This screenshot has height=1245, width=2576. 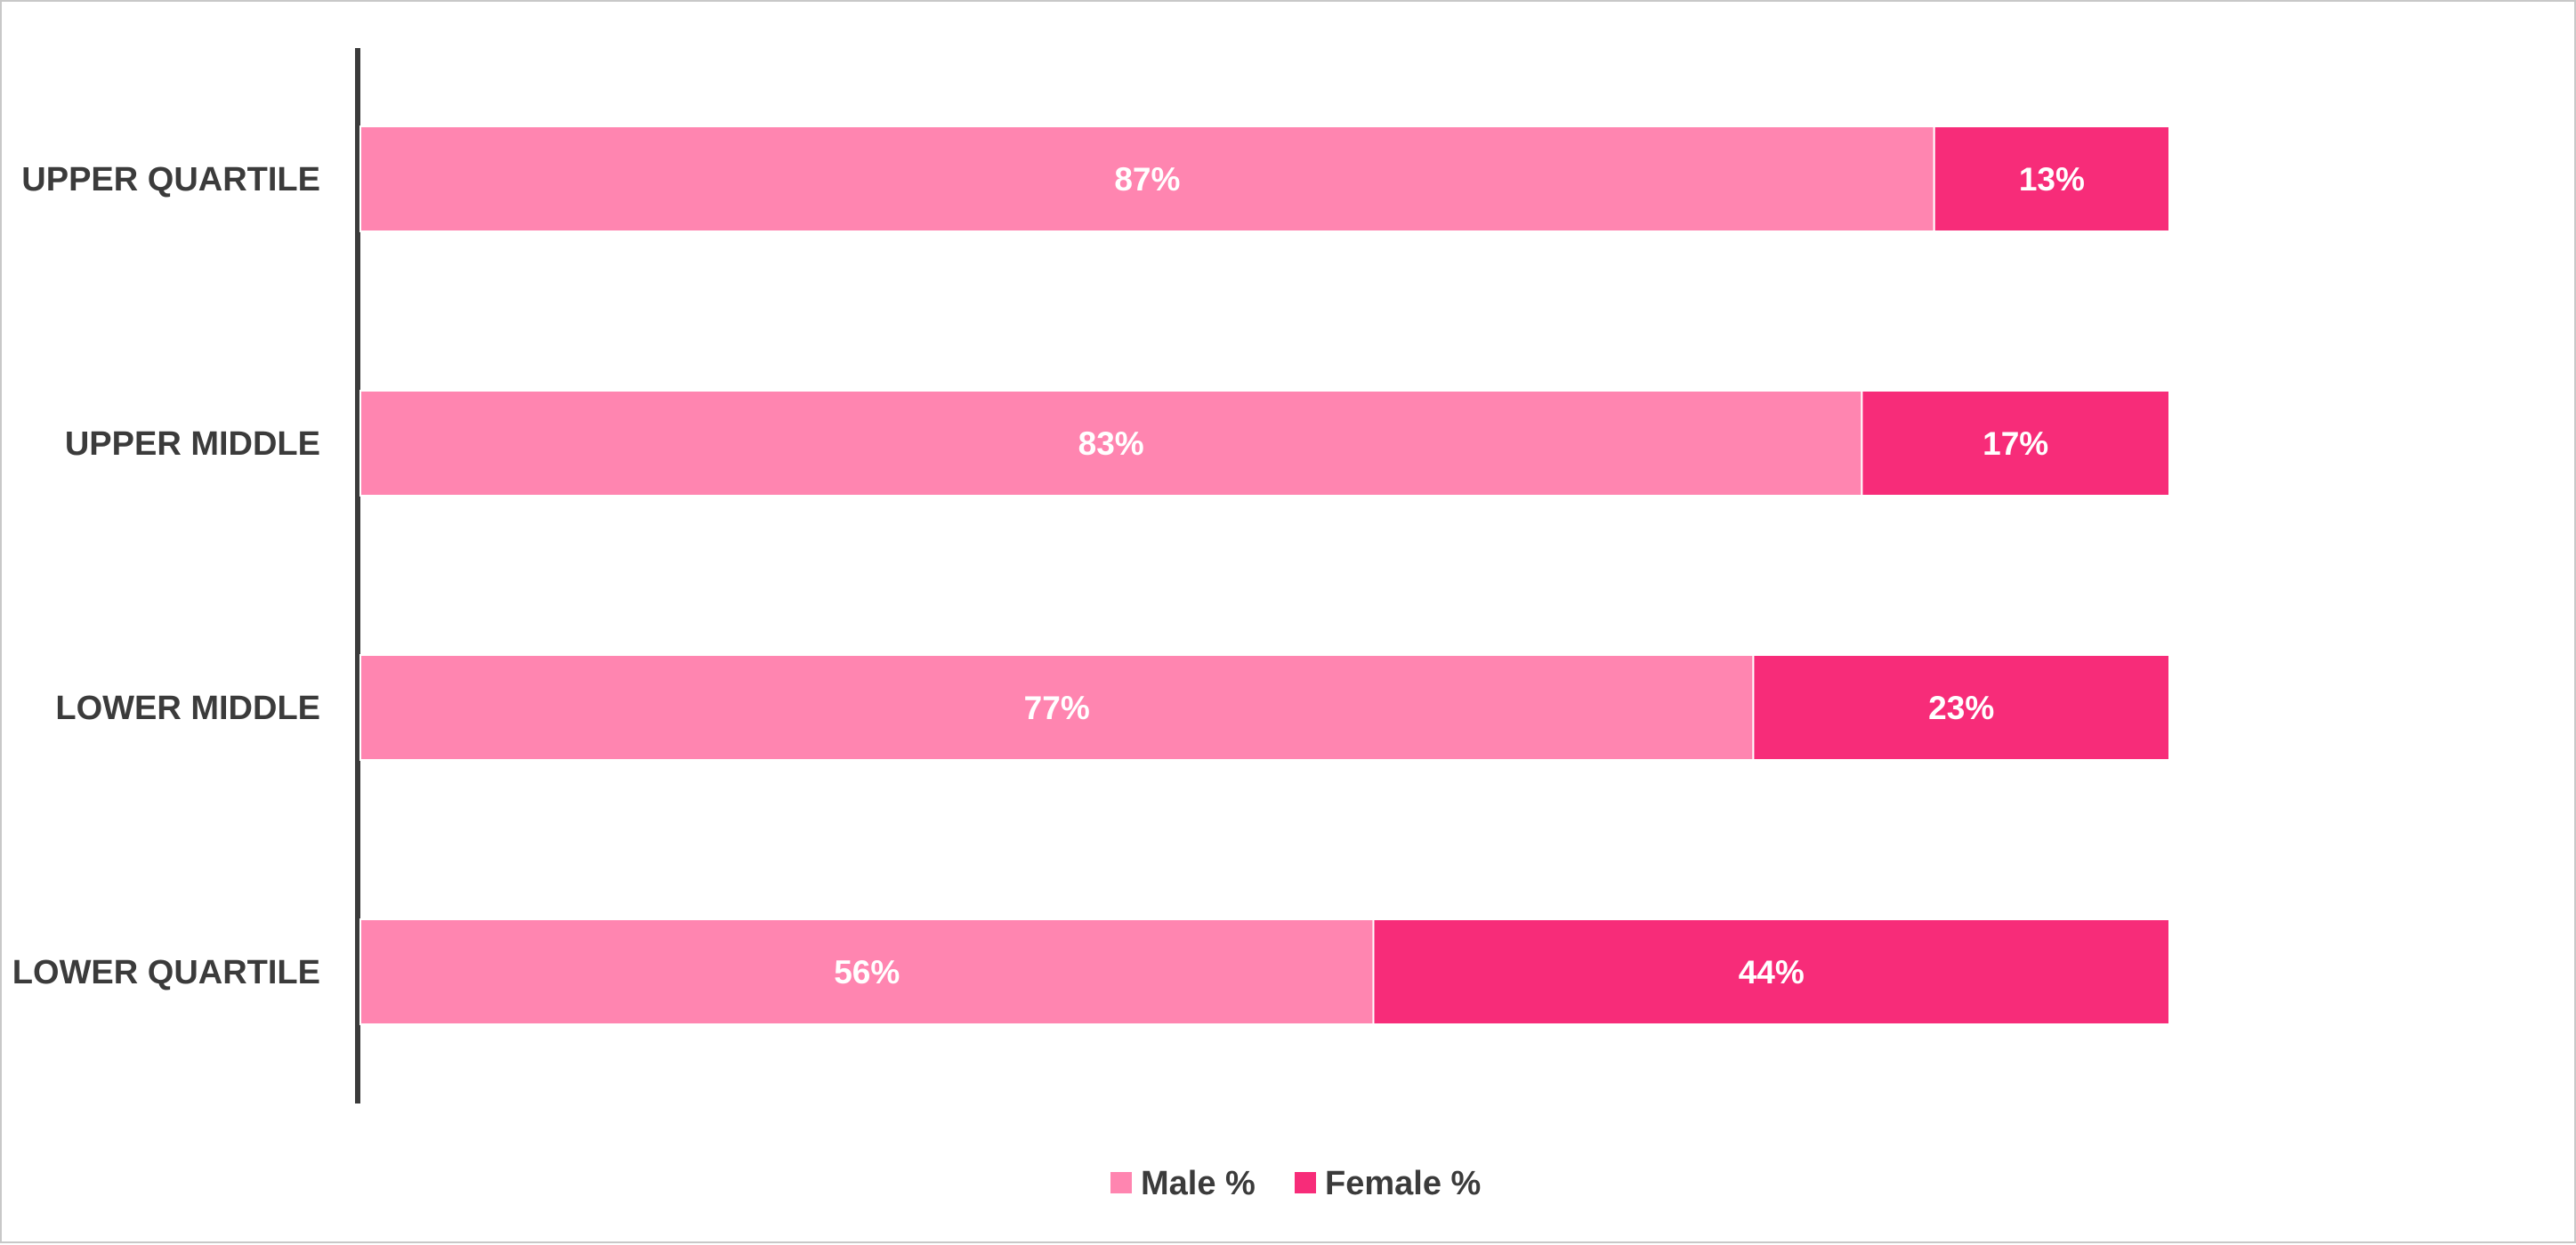 I want to click on data-label: 77%, so click(x=1057, y=708).